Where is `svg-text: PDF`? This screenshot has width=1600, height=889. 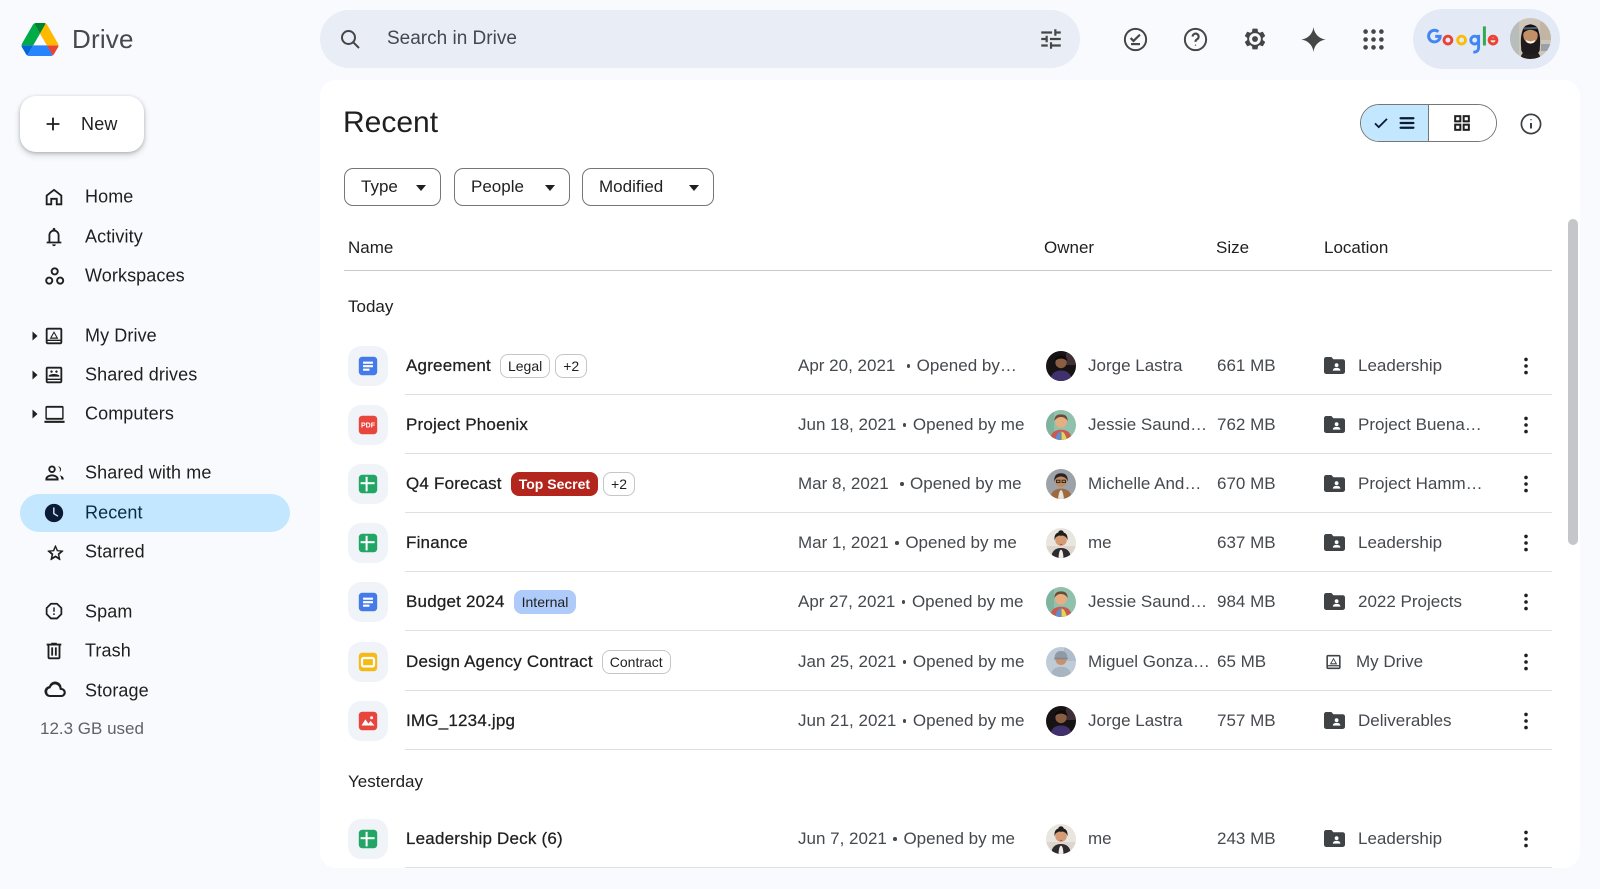
svg-text: PDF is located at coordinates (368, 426).